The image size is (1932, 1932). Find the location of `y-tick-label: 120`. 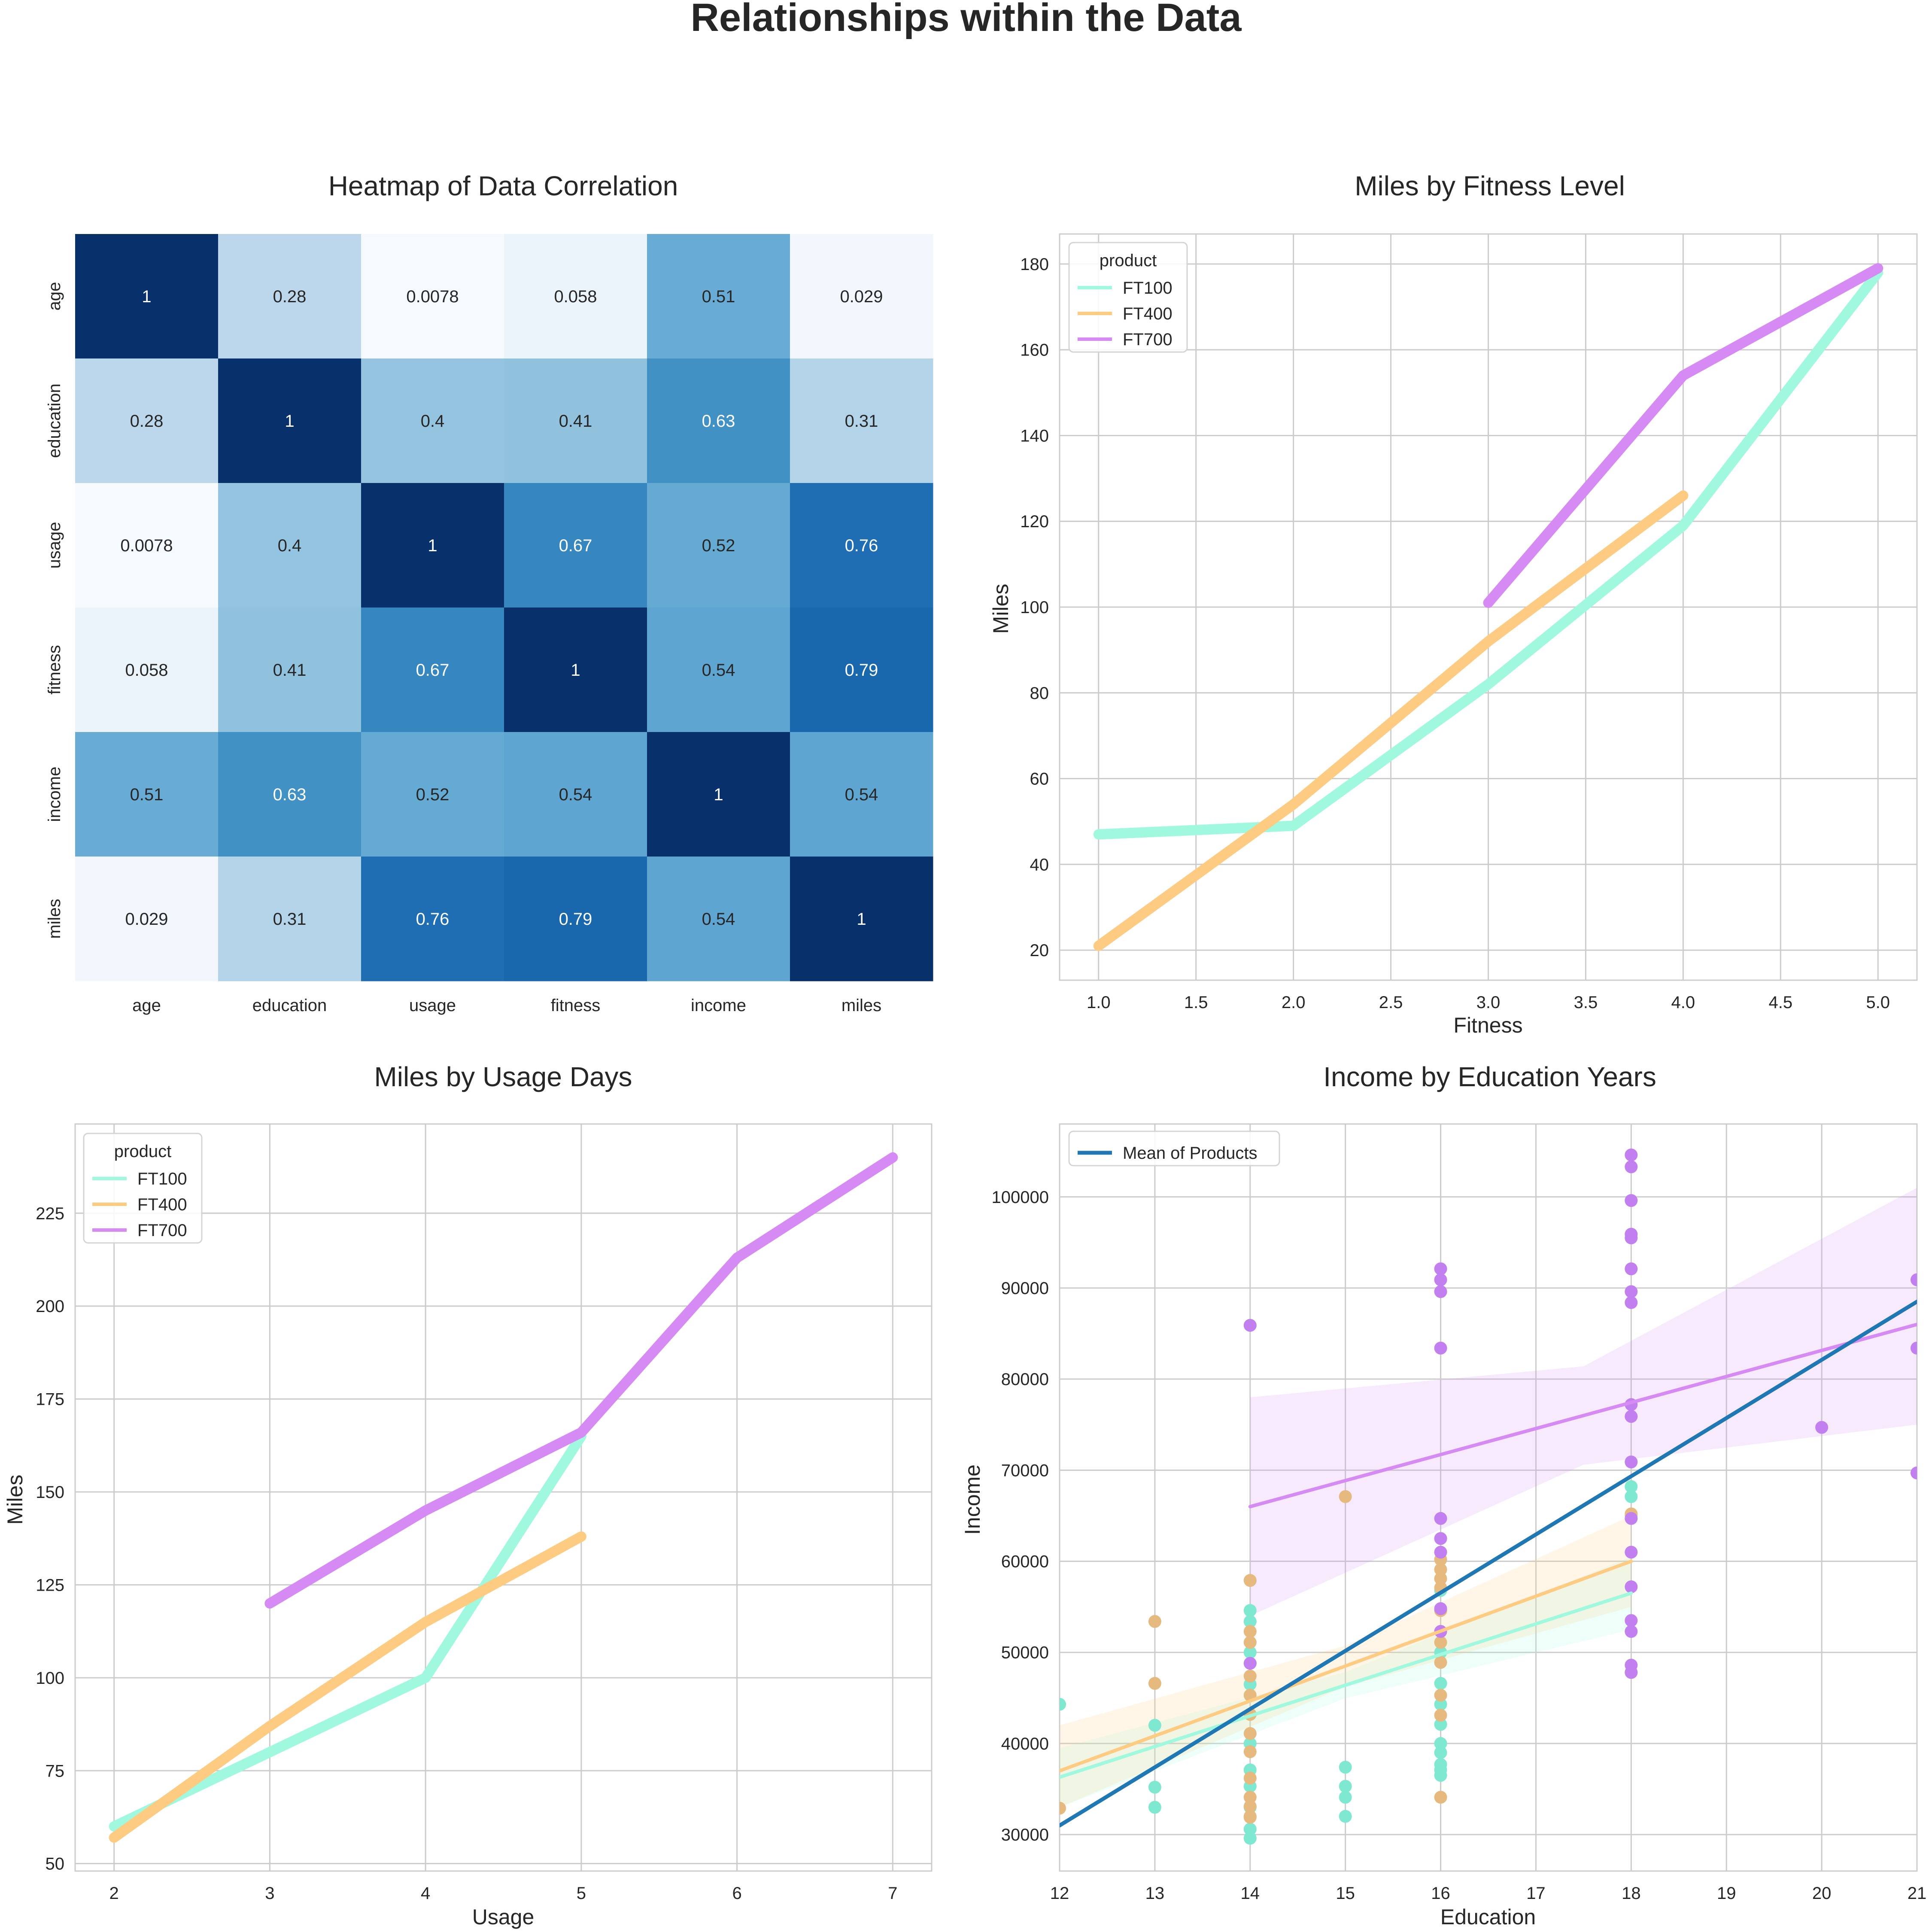

y-tick-label: 120 is located at coordinates (1034, 521).